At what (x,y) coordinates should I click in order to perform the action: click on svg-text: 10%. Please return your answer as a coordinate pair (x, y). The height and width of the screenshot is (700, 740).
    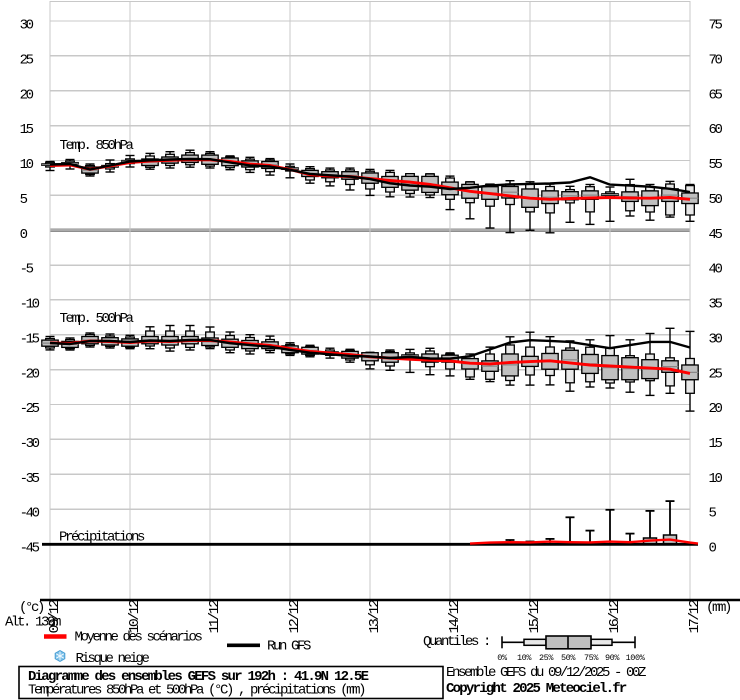
    Looking at the image, I should click on (524, 658).